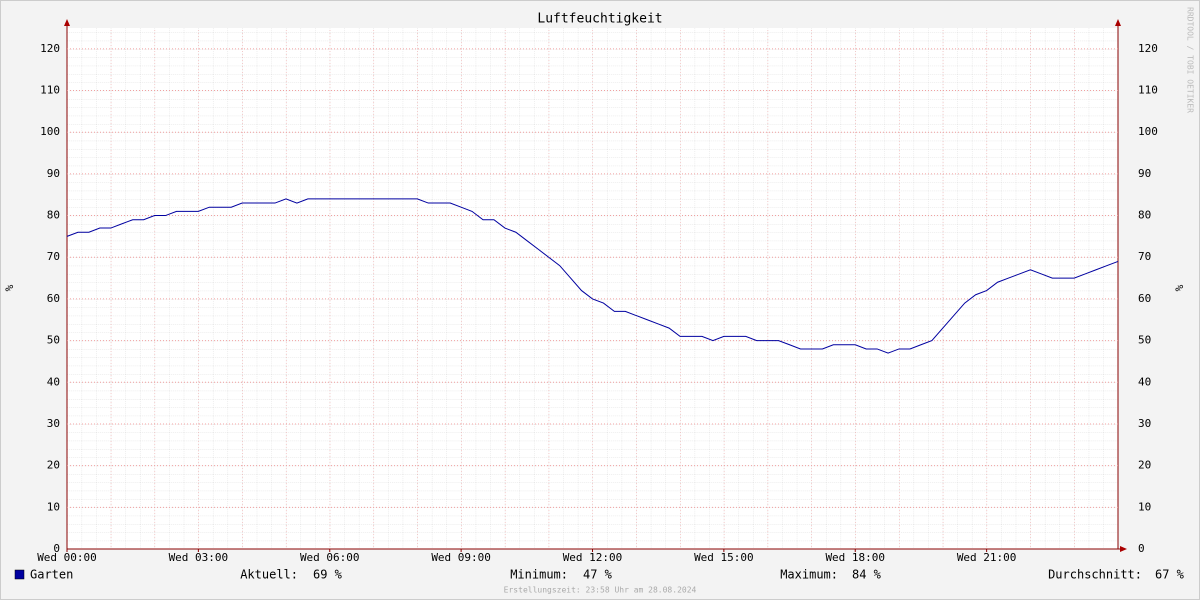 The image size is (1200, 600). Describe the element at coordinates (1148, 131) in the screenshot. I see `y2-tick-label: 100` at that location.